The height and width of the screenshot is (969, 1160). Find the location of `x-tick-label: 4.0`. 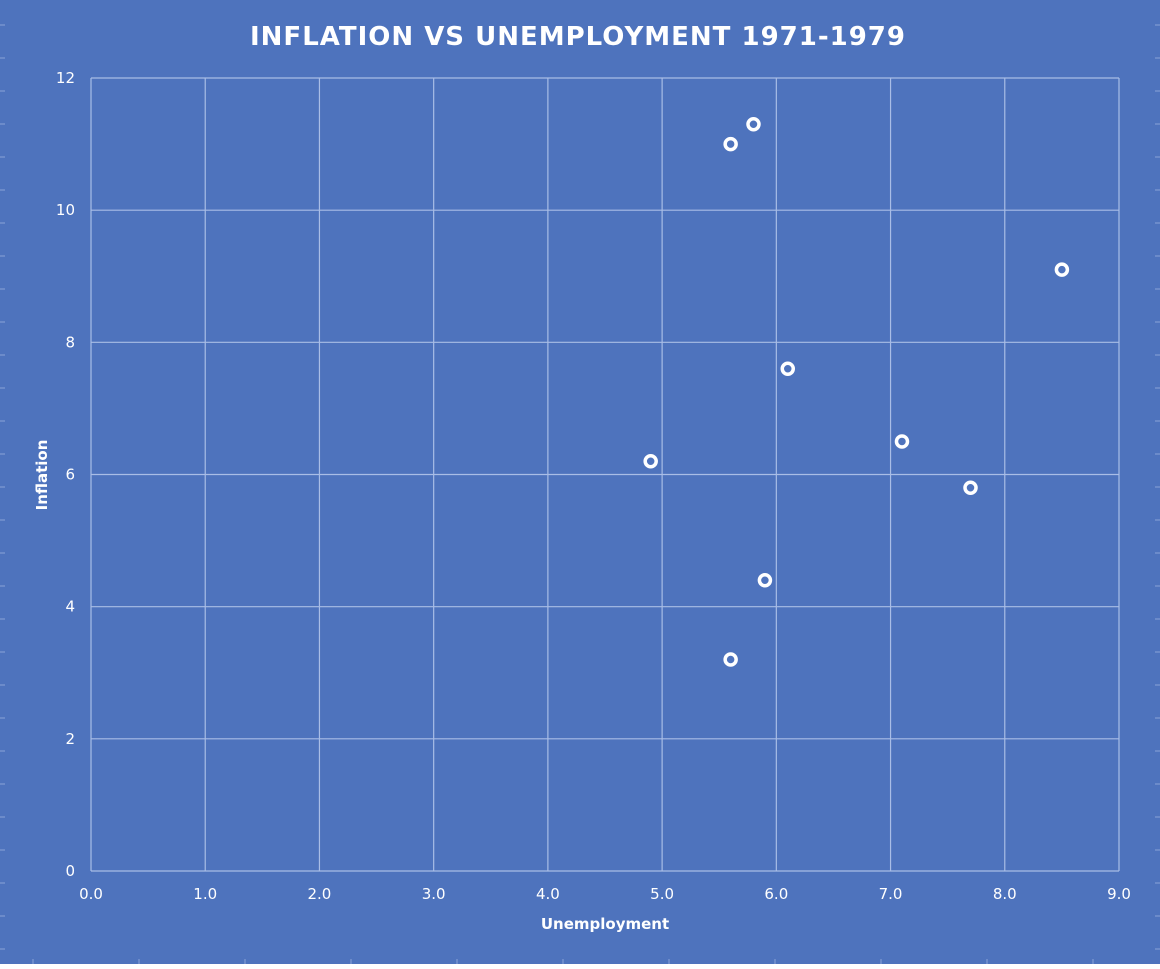

x-tick-label: 4.0 is located at coordinates (548, 894).